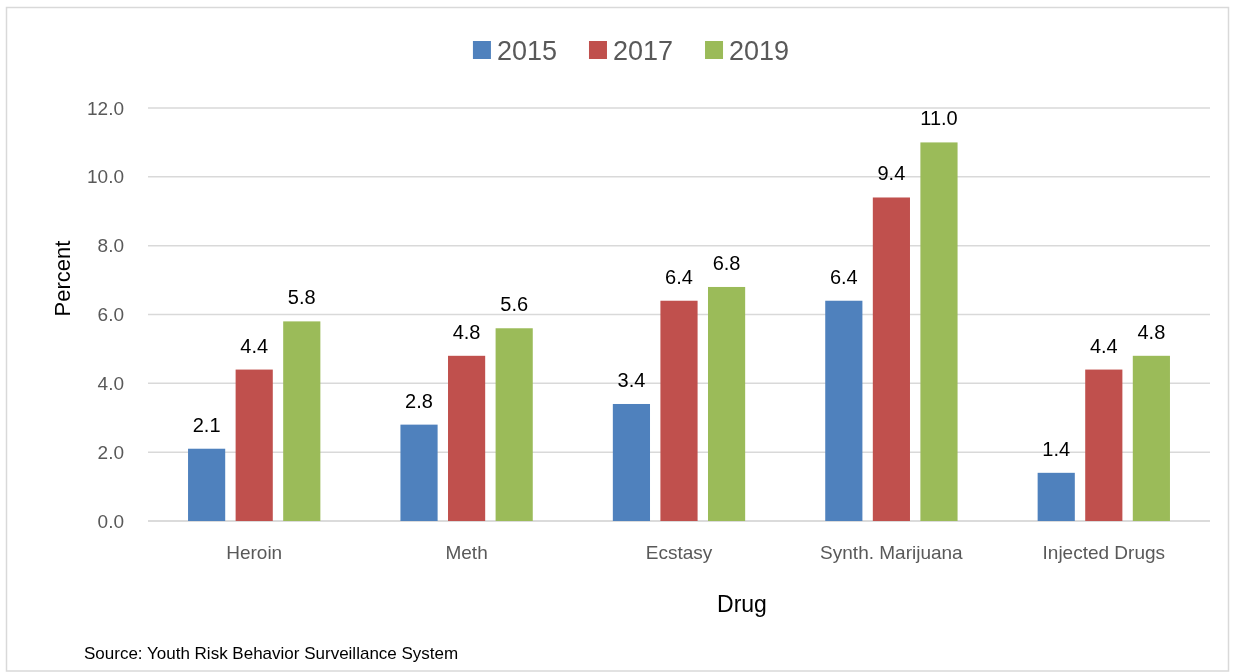 Image resolution: width=1235 pixels, height=672 pixels. I want to click on data-label: 2.8, so click(419, 400).